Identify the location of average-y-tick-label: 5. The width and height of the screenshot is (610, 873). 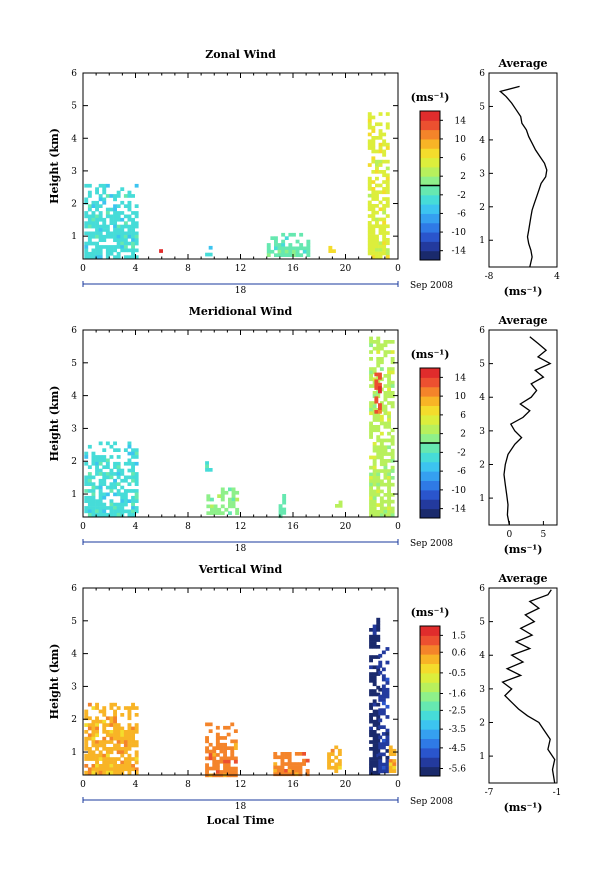
(482, 365).